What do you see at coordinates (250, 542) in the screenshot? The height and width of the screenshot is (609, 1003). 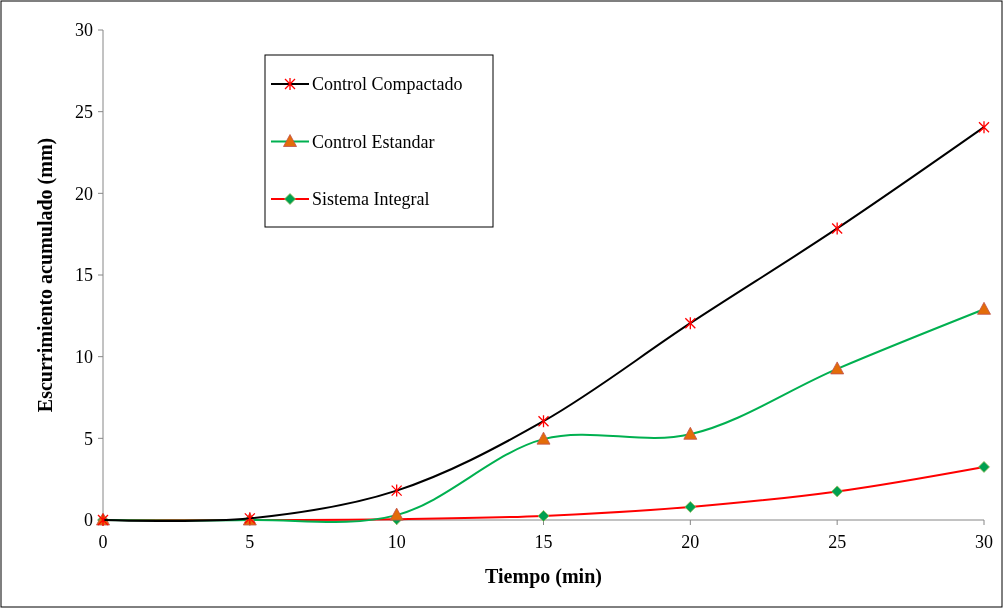 I see `x-tick-label: 5` at bounding box center [250, 542].